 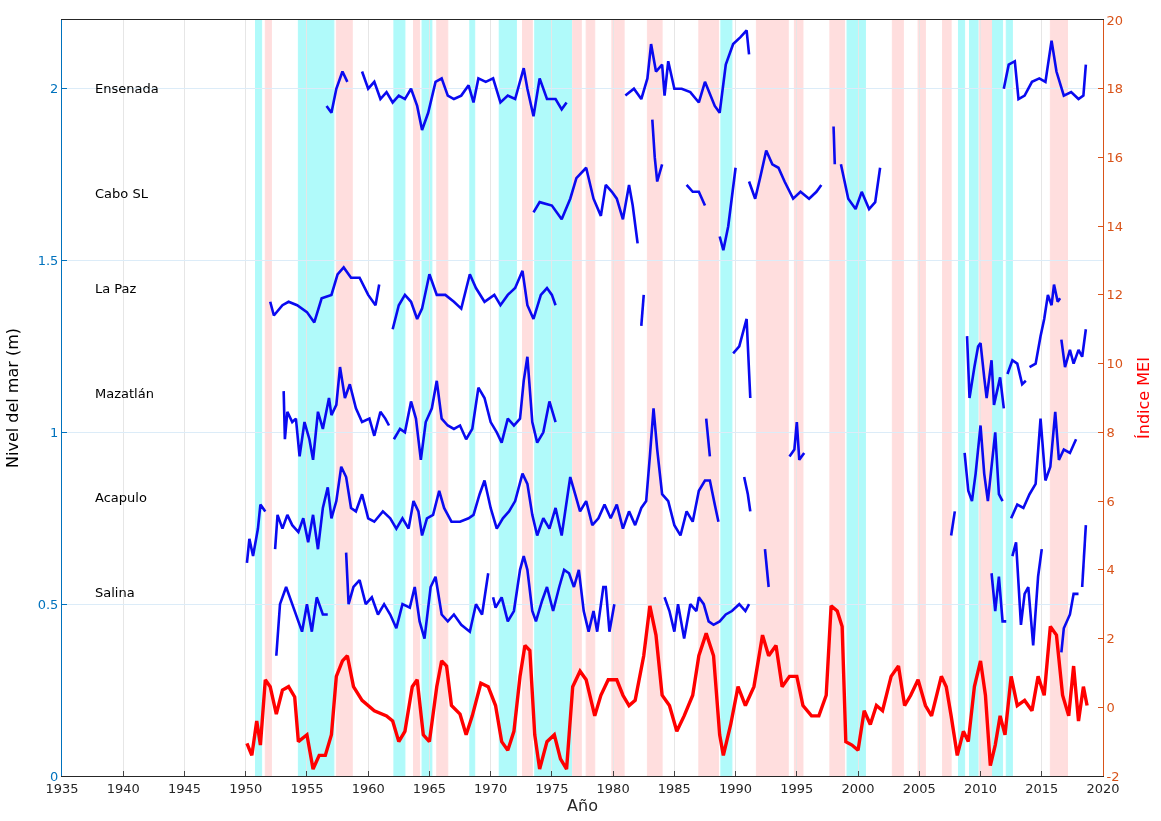 What do you see at coordinates (1115, 157) in the screenshot?
I see `y2-tick-label: 16` at bounding box center [1115, 157].